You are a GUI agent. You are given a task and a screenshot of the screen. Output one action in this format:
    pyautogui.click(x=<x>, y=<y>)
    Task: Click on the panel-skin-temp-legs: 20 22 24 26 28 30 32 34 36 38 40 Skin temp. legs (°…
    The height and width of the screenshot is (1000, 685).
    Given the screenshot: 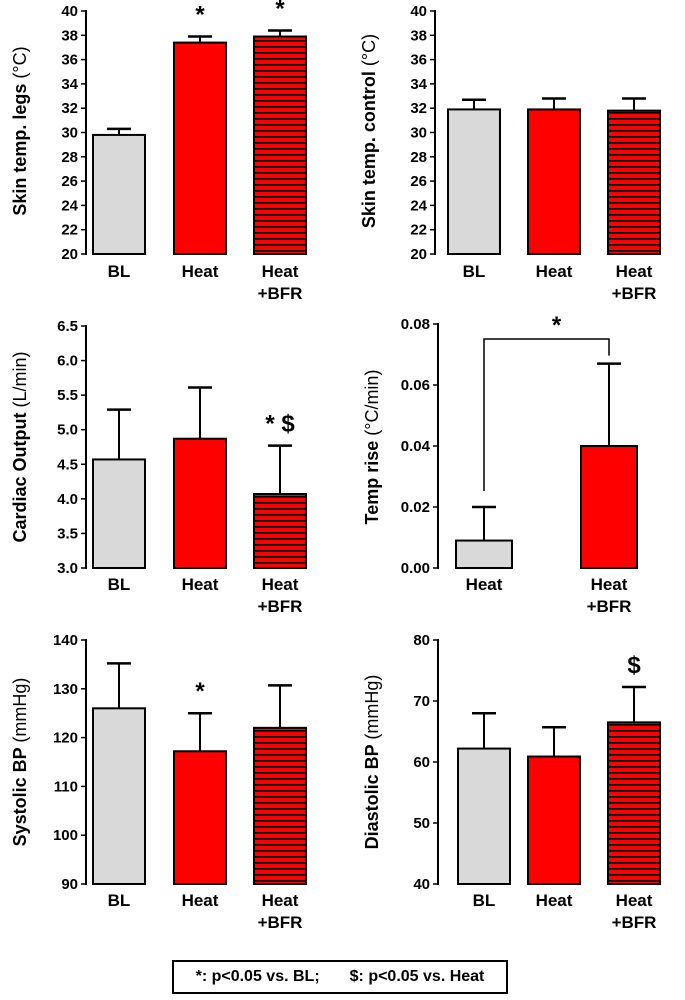 What is the action you would take?
    pyautogui.click(x=158, y=151)
    